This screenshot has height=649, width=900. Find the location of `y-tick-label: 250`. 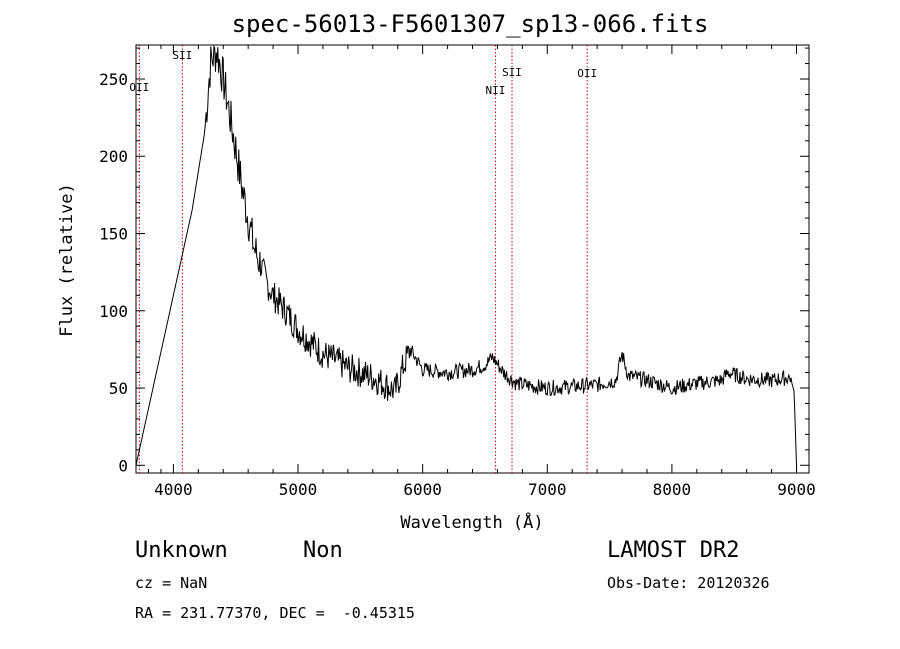

y-tick-label: 250 is located at coordinates (113, 79).